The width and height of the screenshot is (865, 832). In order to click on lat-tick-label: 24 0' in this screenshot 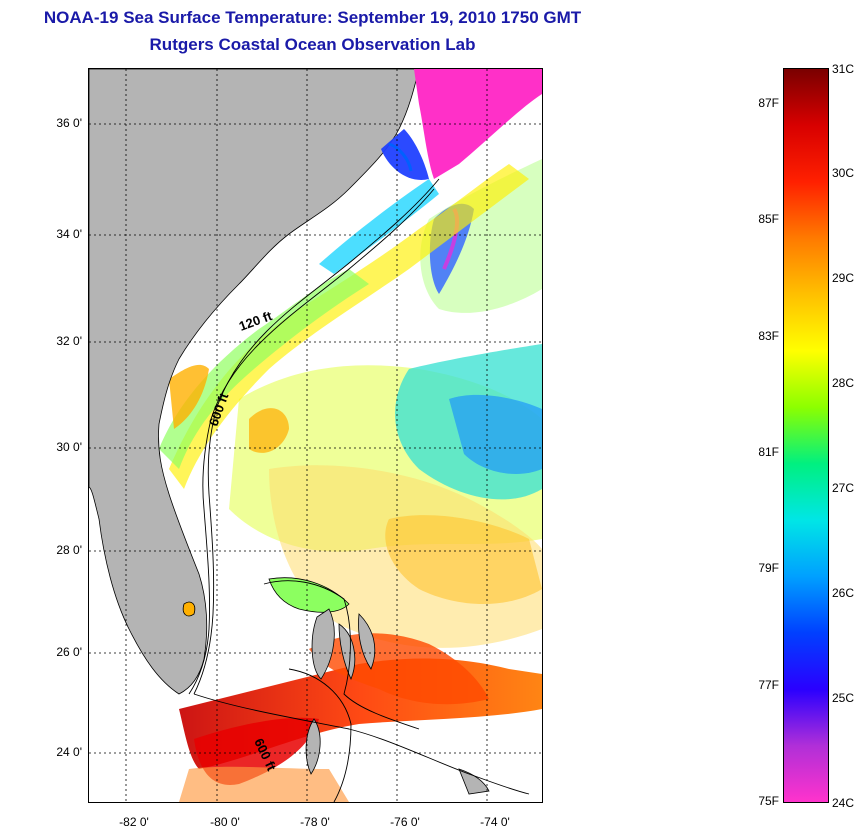, I will do `click(69, 752)`.